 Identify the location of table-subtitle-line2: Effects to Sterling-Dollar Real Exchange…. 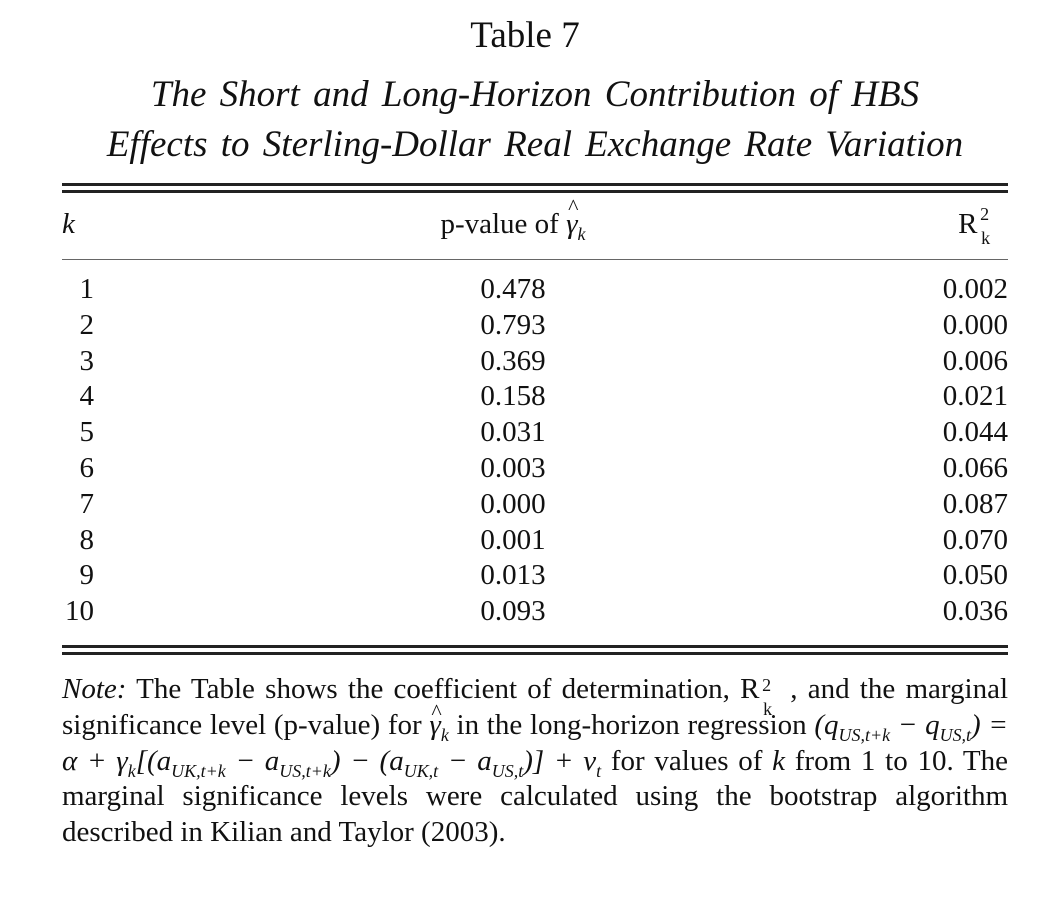
(535, 144).